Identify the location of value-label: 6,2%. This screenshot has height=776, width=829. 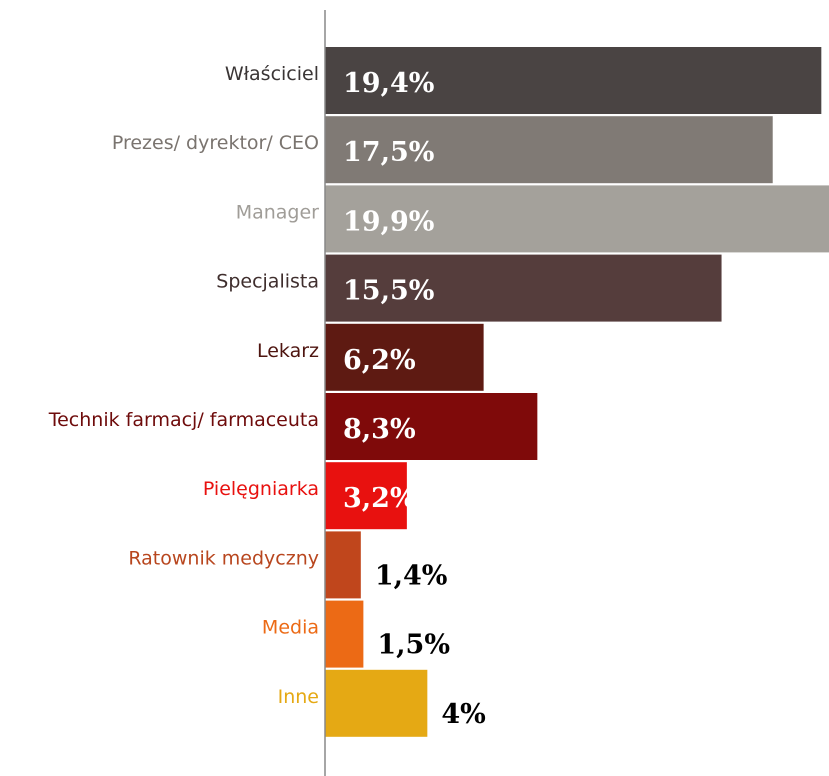
(379, 360).